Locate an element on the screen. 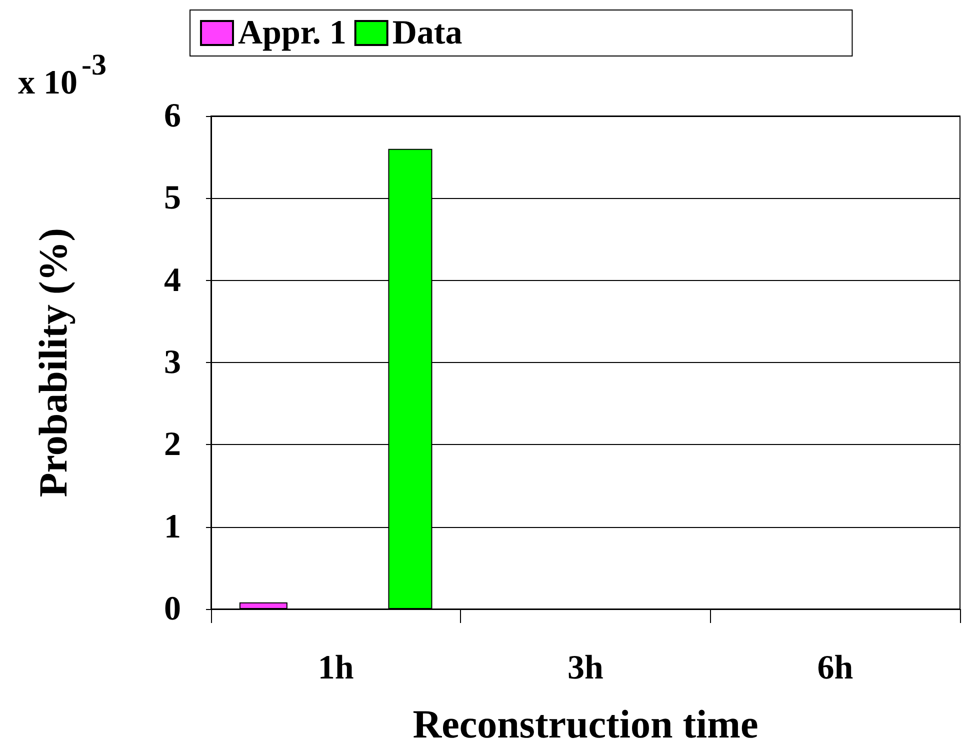 This screenshot has height=750, width=962. y-tick-label: 2 is located at coordinates (172, 445).